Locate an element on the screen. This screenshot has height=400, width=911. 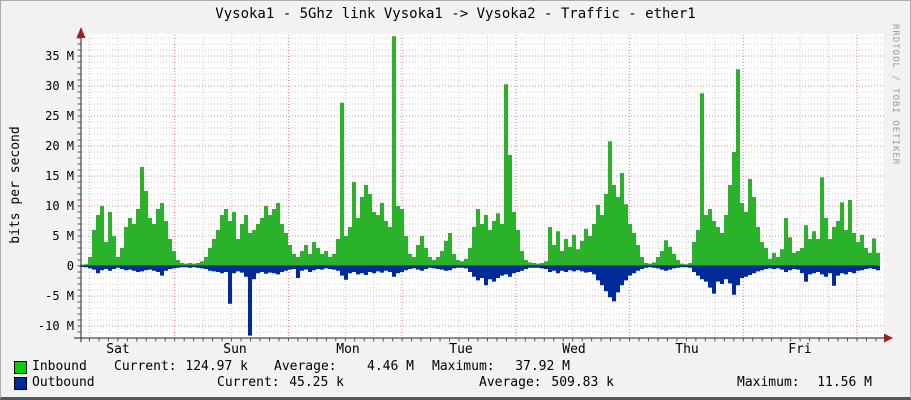
inbound-label: Inbound is located at coordinates (59, 366).